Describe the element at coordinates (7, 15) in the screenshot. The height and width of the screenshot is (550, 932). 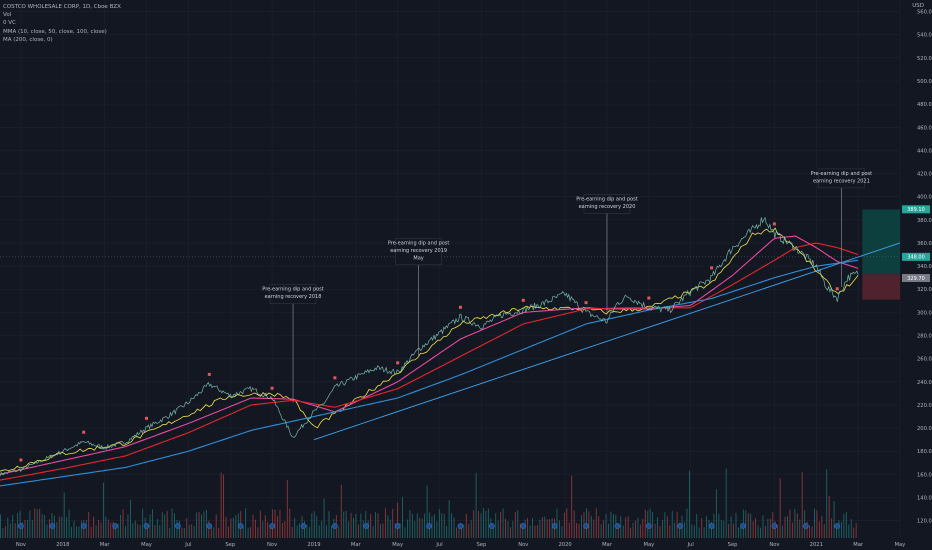
I see `indicator-volume: Vol` at that location.